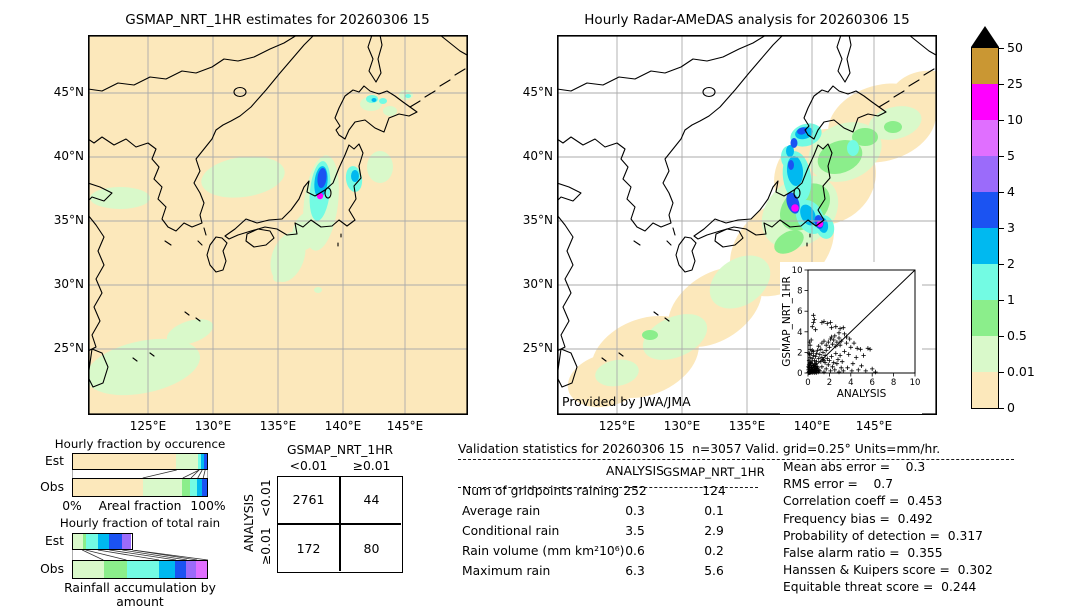  Describe the element at coordinates (371, 499) in the screenshot. I see `contingency-cell-value: 44` at that location.